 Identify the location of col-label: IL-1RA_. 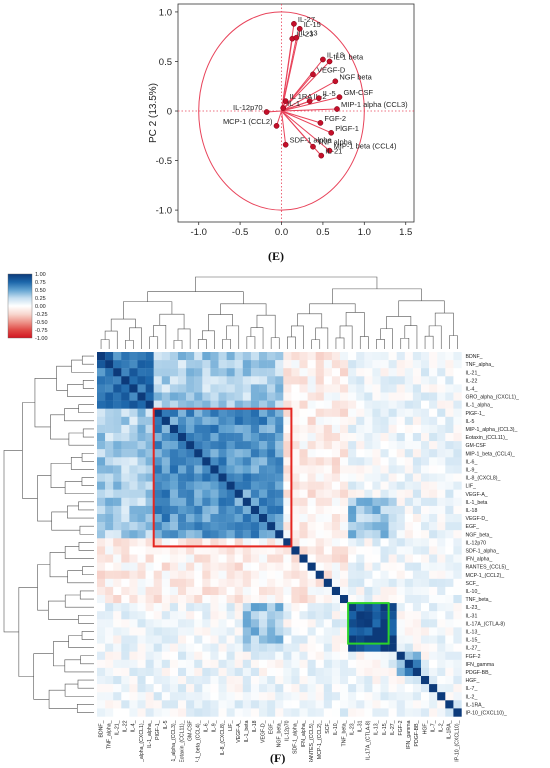
(450, 729).